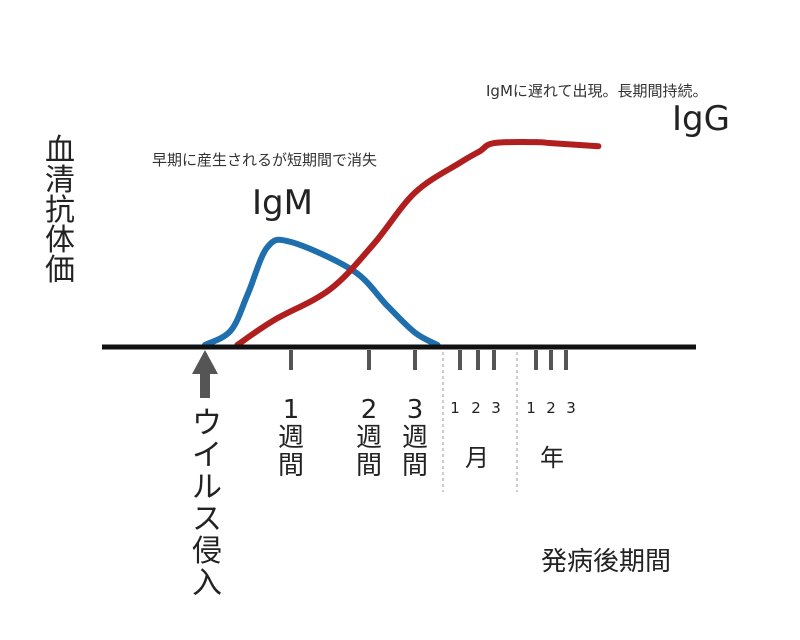 The width and height of the screenshot is (800, 640). What do you see at coordinates (496, 408) in the screenshot?
I see `month-3-number: 3` at bounding box center [496, 408].